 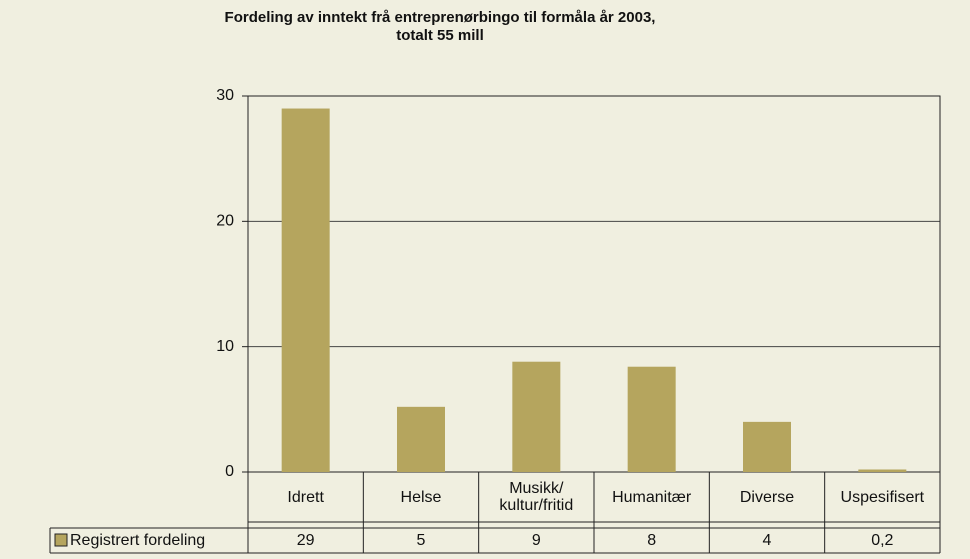 What do you see at coordinates (767, 540) in the screenshot?
I see `data-label: 4` at bounding box center [767, 540].